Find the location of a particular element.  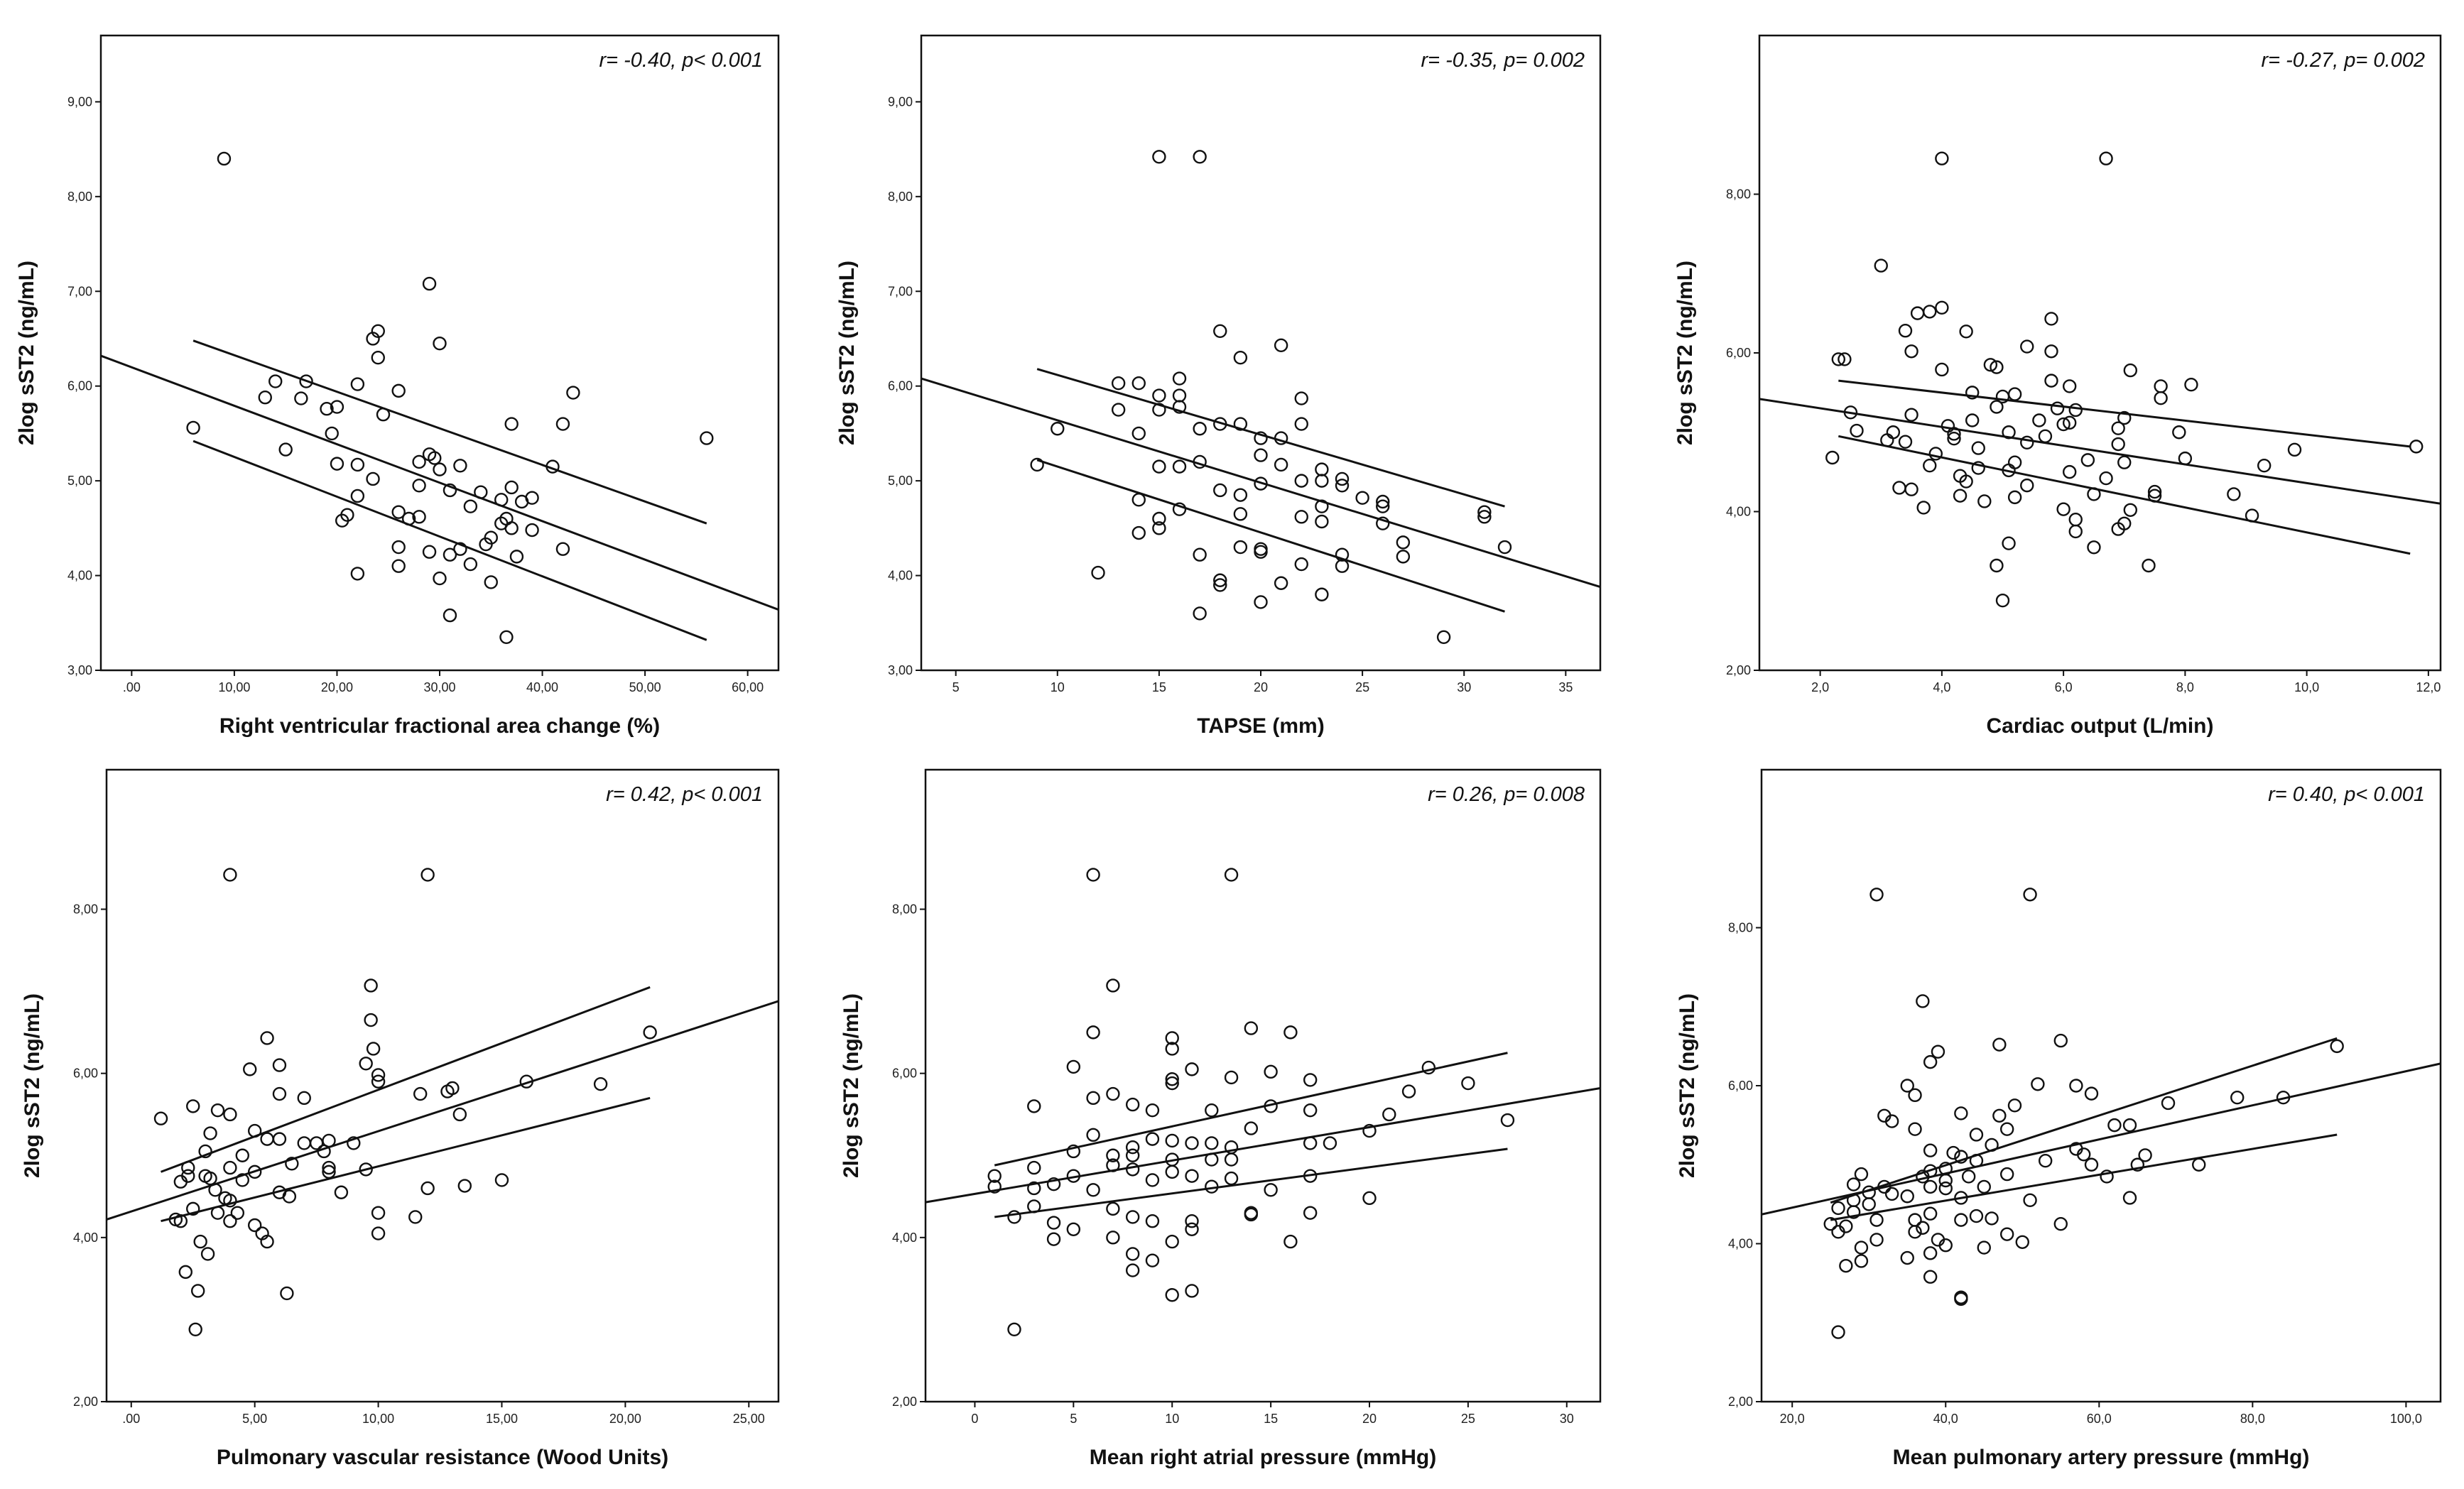

x-axis-title: Cardiac output (L/min) is located at coordinates (2100, 726).